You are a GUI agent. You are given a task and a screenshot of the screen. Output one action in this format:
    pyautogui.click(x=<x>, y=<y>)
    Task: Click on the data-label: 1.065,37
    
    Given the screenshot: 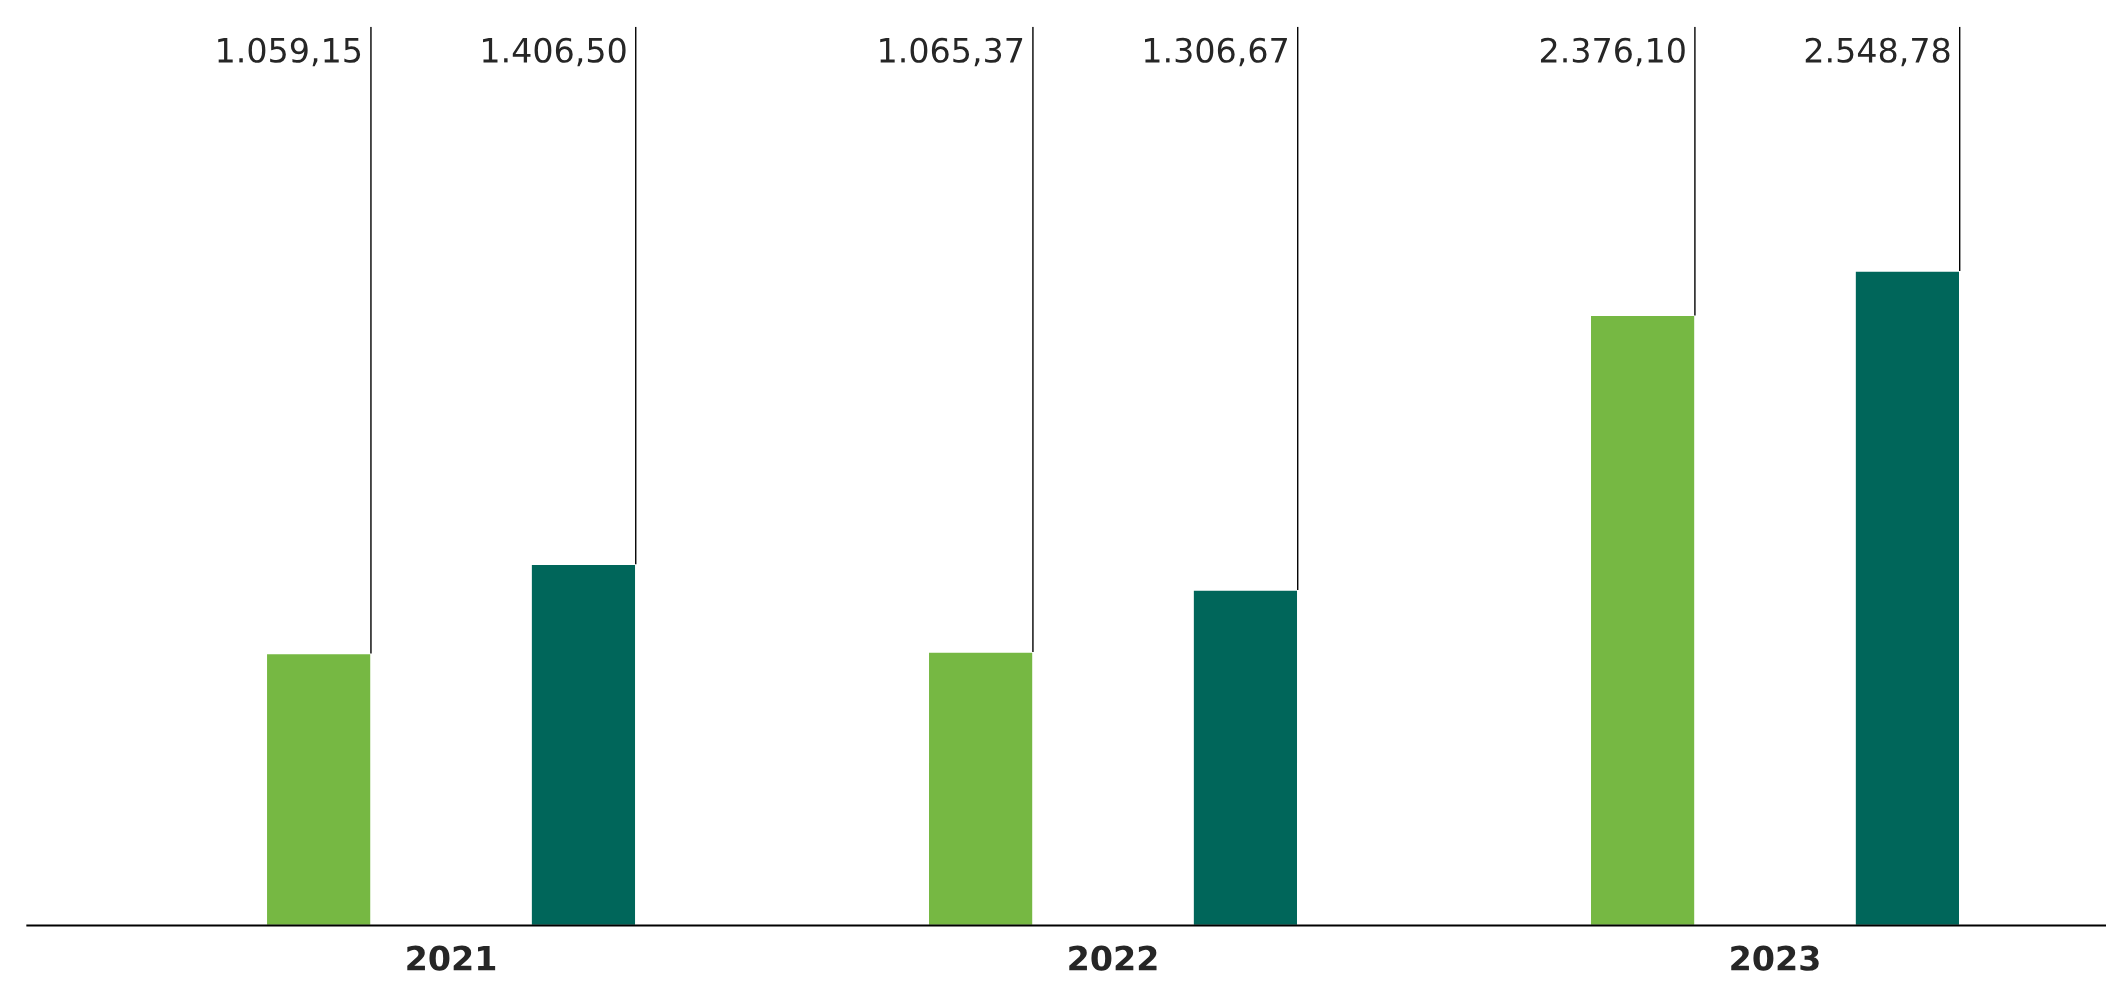 What is the action you would take?
    pyautogui.click(x=951, y=52)
    